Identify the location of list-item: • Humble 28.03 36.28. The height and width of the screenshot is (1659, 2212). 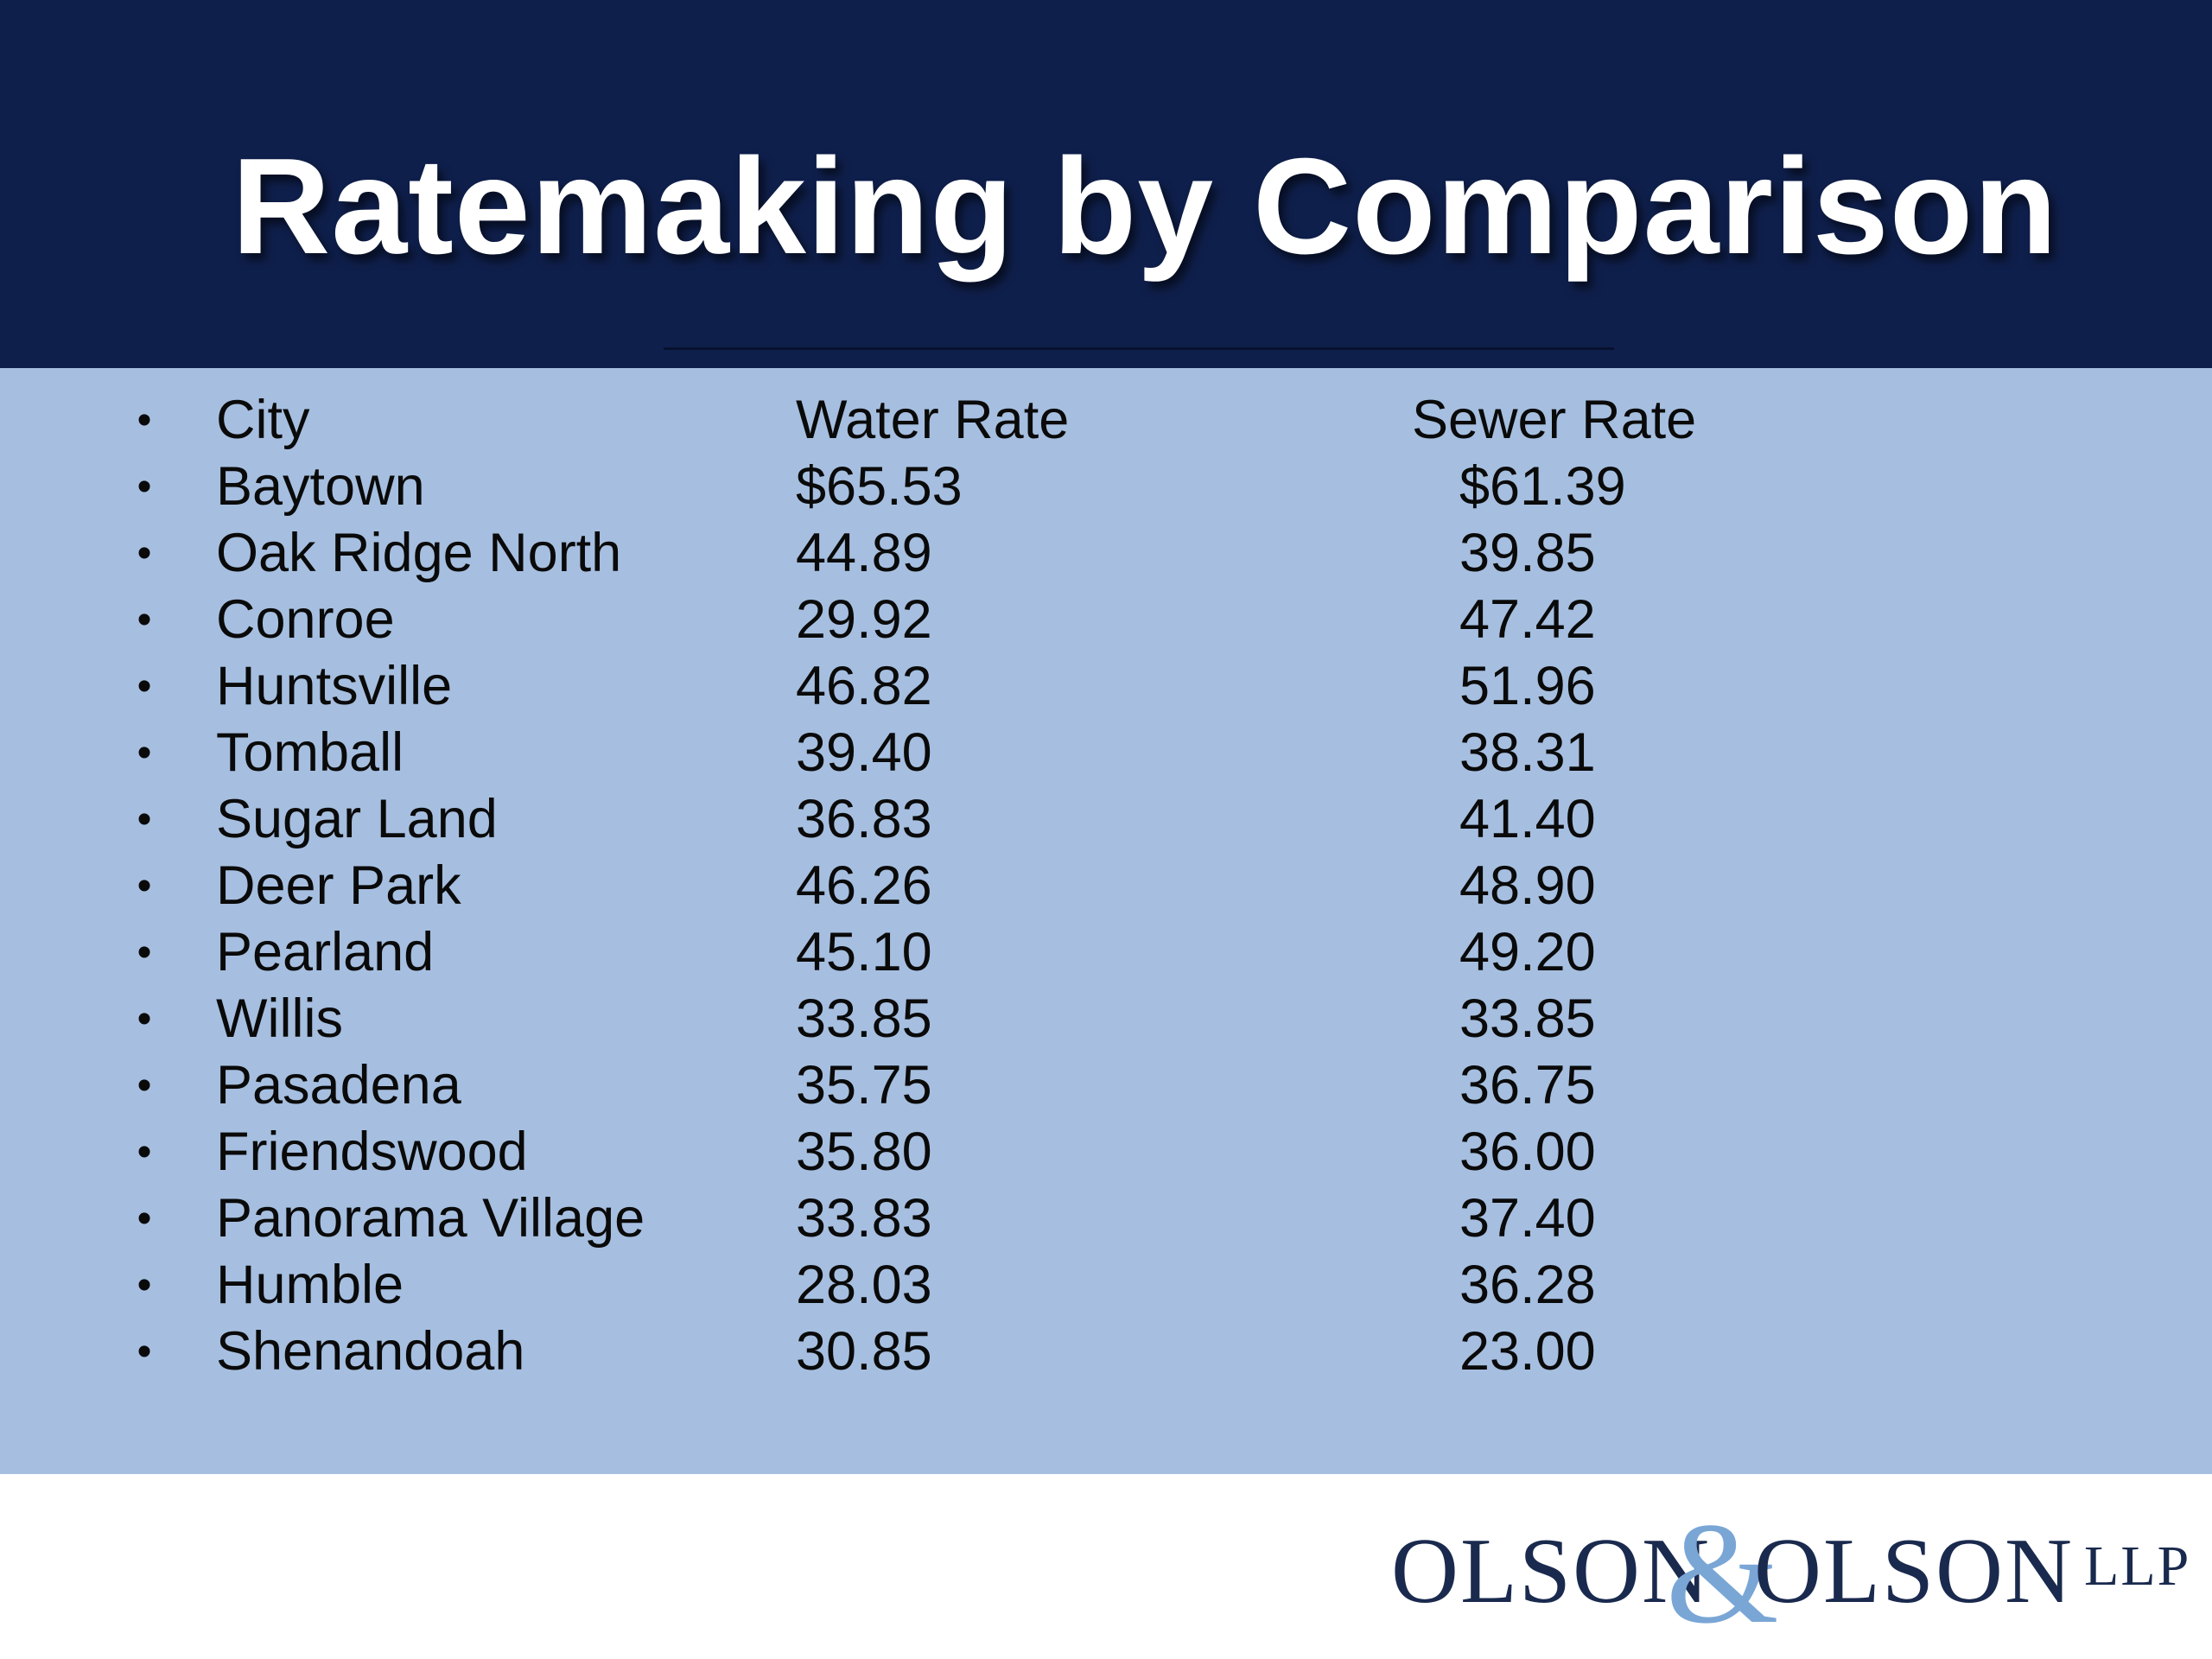
(1106, 1285).